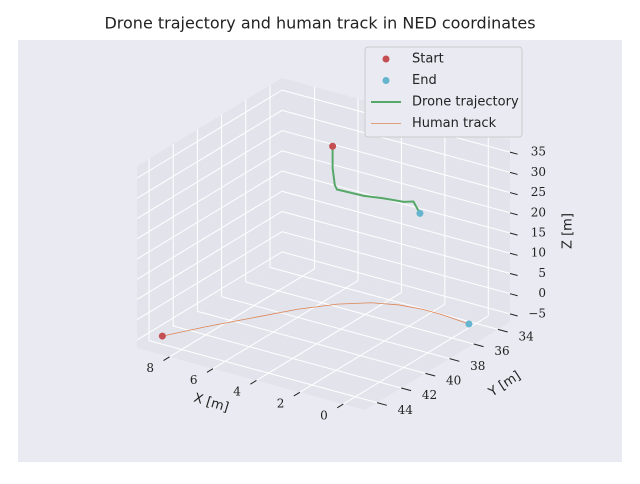 This screenshot has height=484, width=640. What do you see at coordinates (538, 192) in the screenshot?
I see `z-tick-label: 25` at bounding box center [538, 192].